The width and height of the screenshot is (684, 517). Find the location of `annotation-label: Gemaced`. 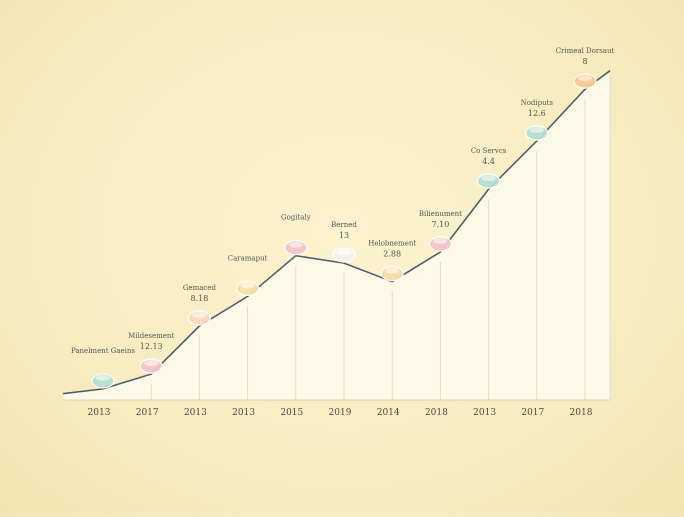

annotation-label: Gemaced is located at coordinates (200, 288).